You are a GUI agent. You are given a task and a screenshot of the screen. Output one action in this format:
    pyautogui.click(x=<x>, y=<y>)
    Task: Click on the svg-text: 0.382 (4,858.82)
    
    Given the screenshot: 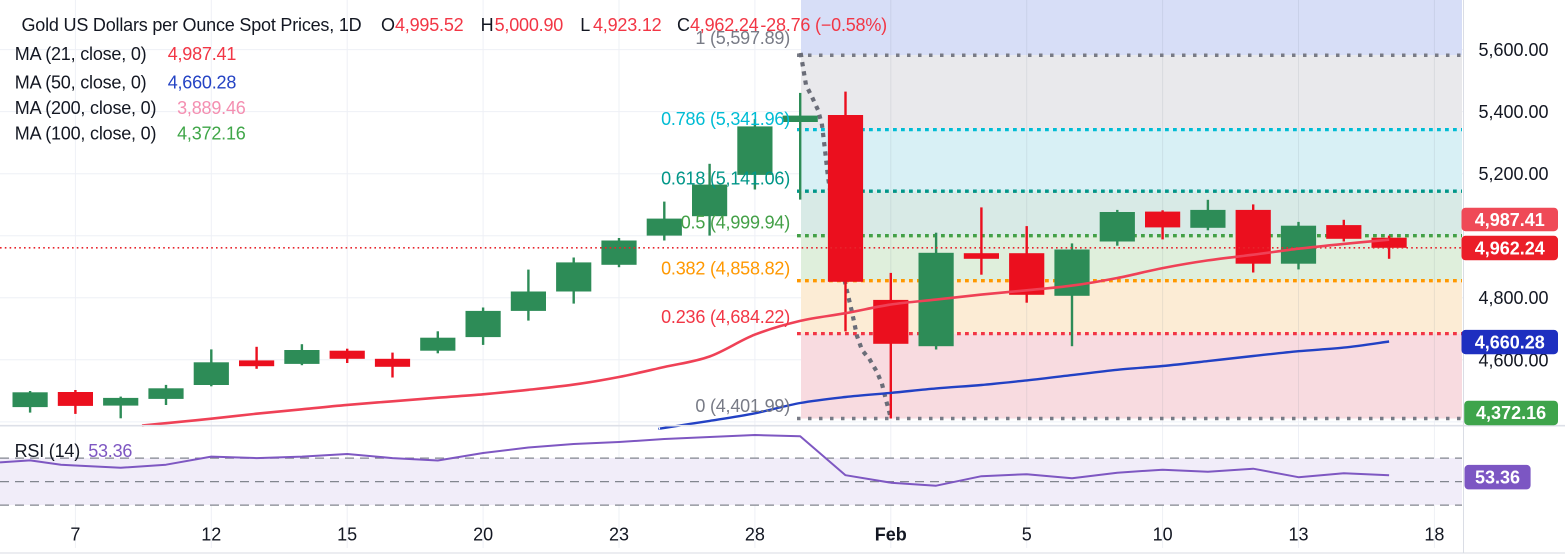 What is the action you would take?
    pyautogui.click(x=725, y=268)
    